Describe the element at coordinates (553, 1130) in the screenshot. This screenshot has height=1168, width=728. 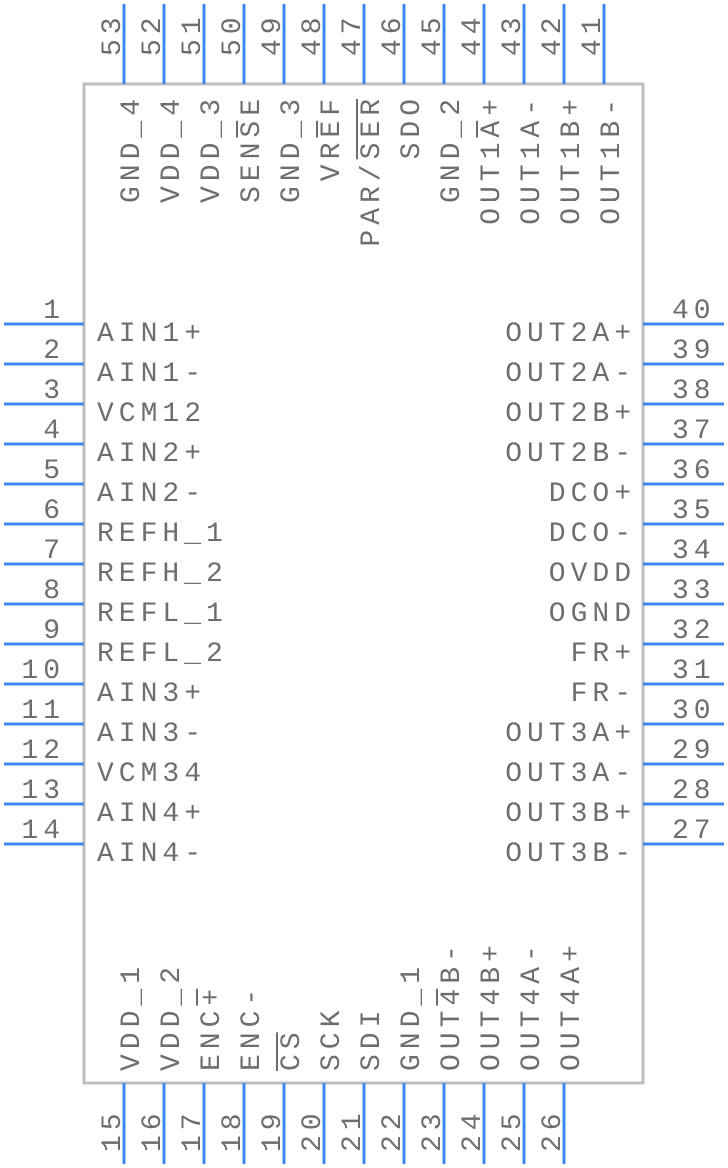
I see `pin-number: 26` at that location.